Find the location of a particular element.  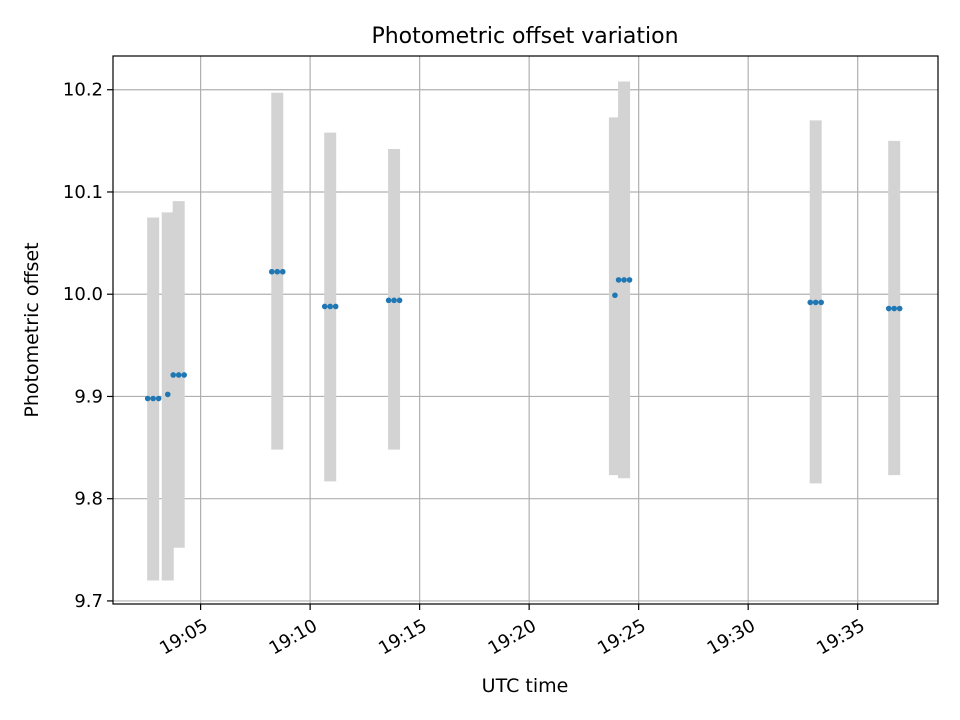

y-axis-label: Photometric offset is located at coordinates (32, 329).